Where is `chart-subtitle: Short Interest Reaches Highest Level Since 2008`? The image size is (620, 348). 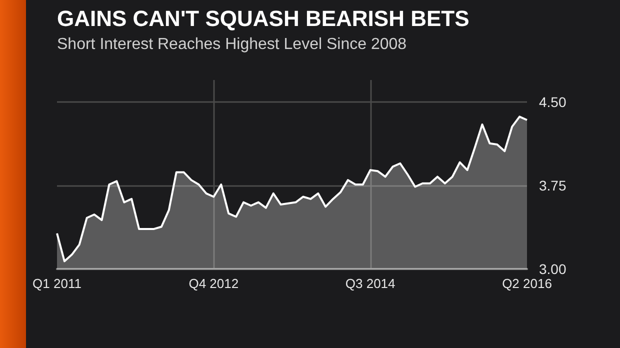 chart-subtitle: Short Interest Reaches Highest Level Since 2008 is located at coordinates (232, 45).